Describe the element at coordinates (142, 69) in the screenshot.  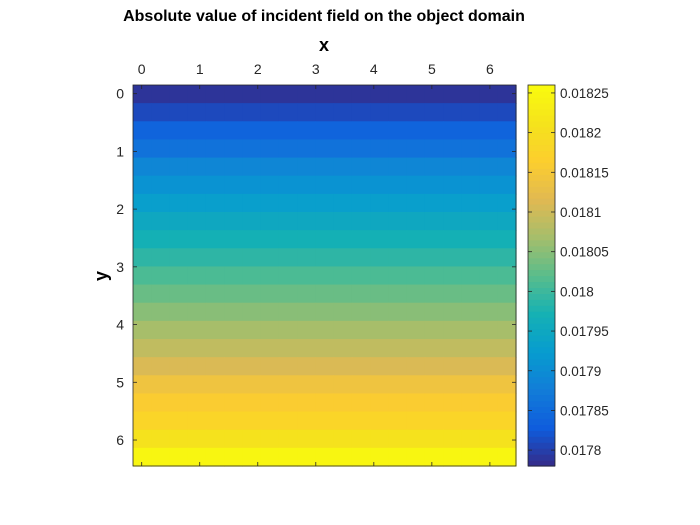
I see `x-tick-label: 0` at that location.